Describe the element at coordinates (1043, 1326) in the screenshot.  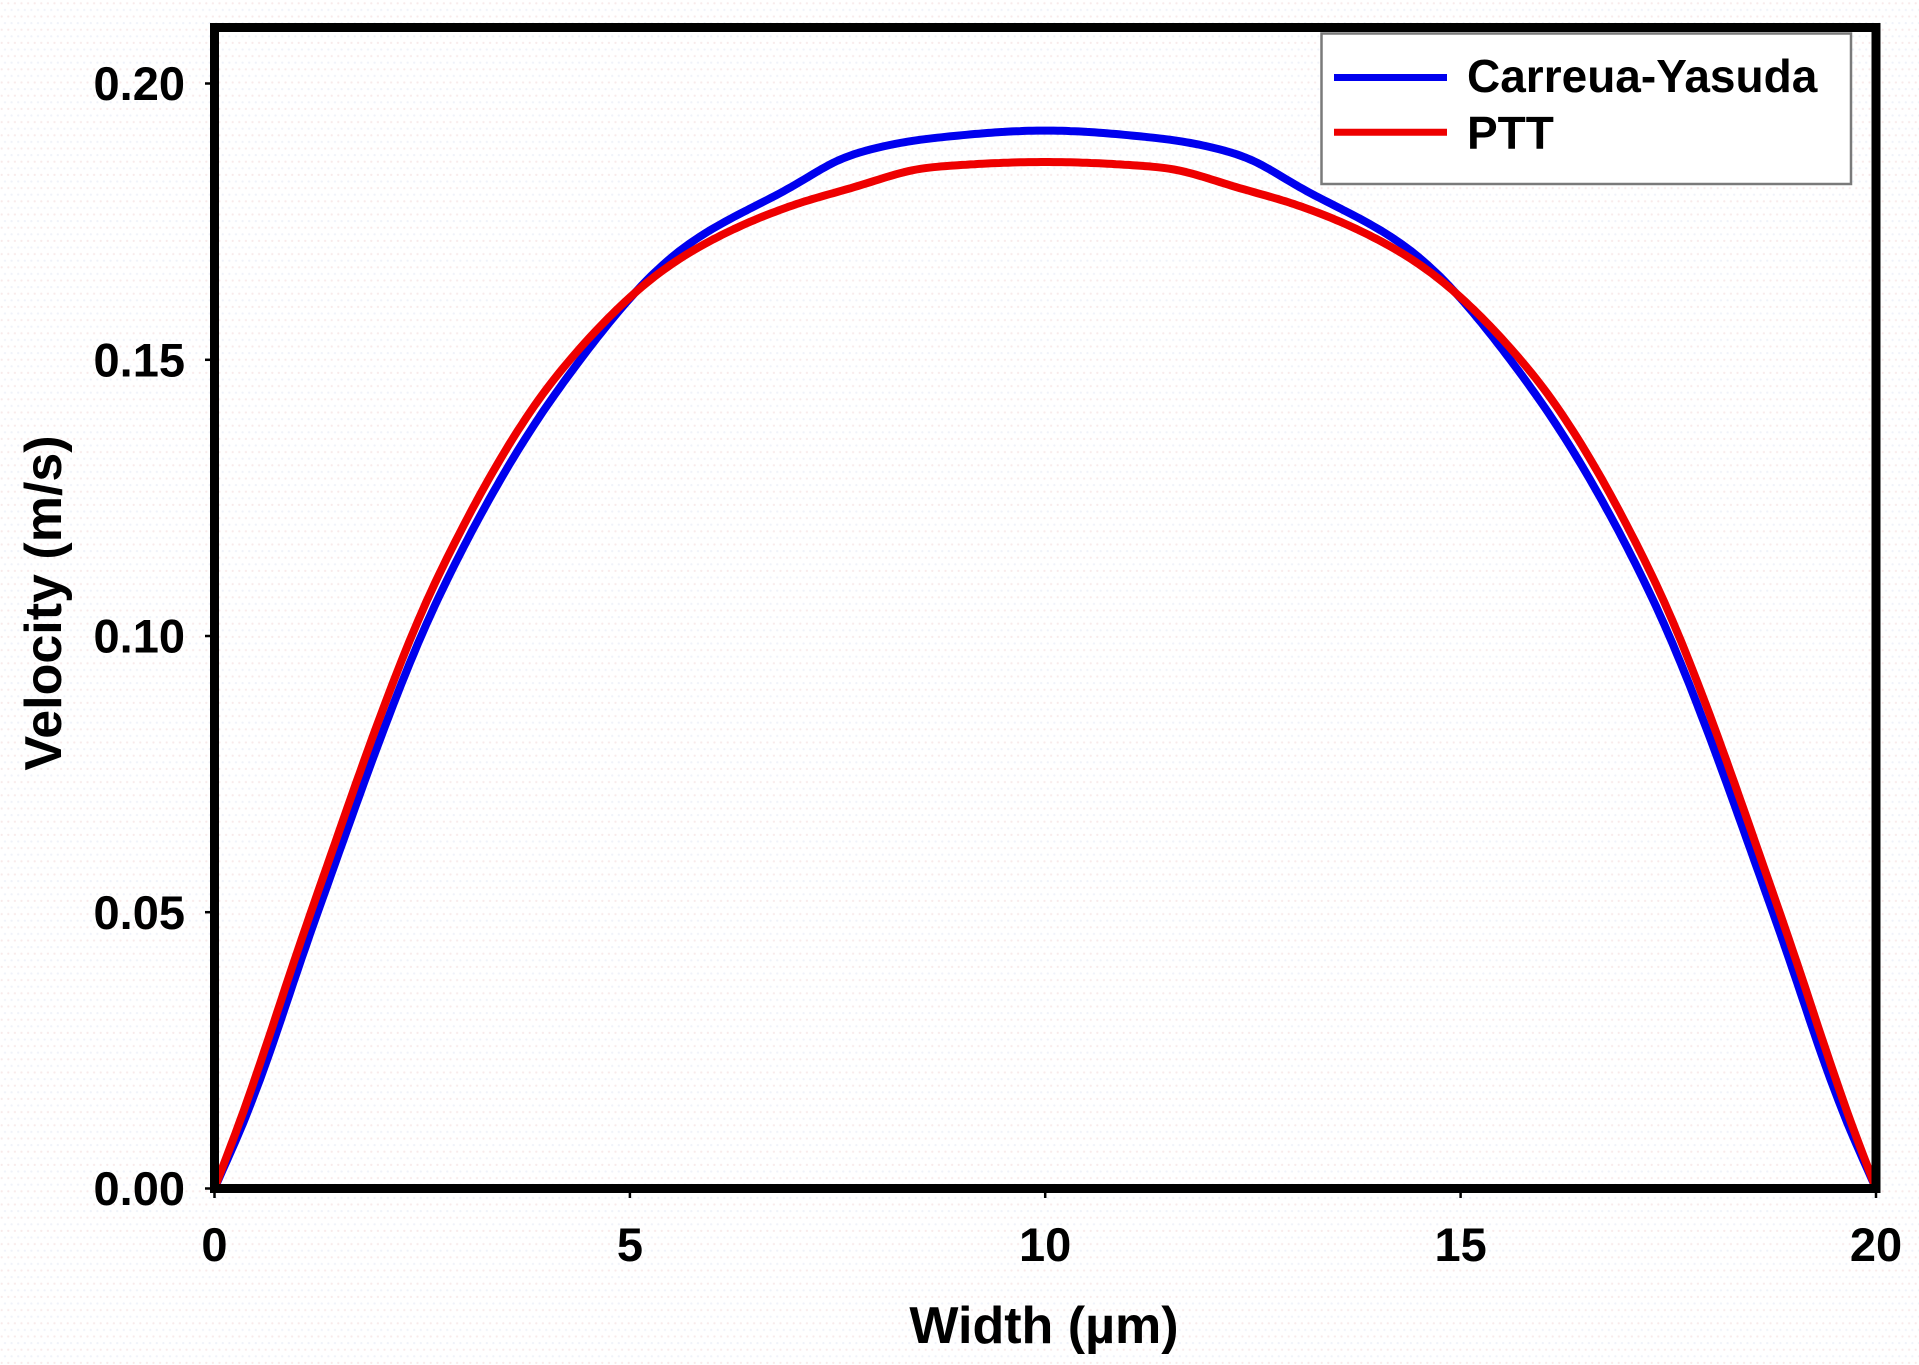
I see `svg-text: Width (µm)` at that location.